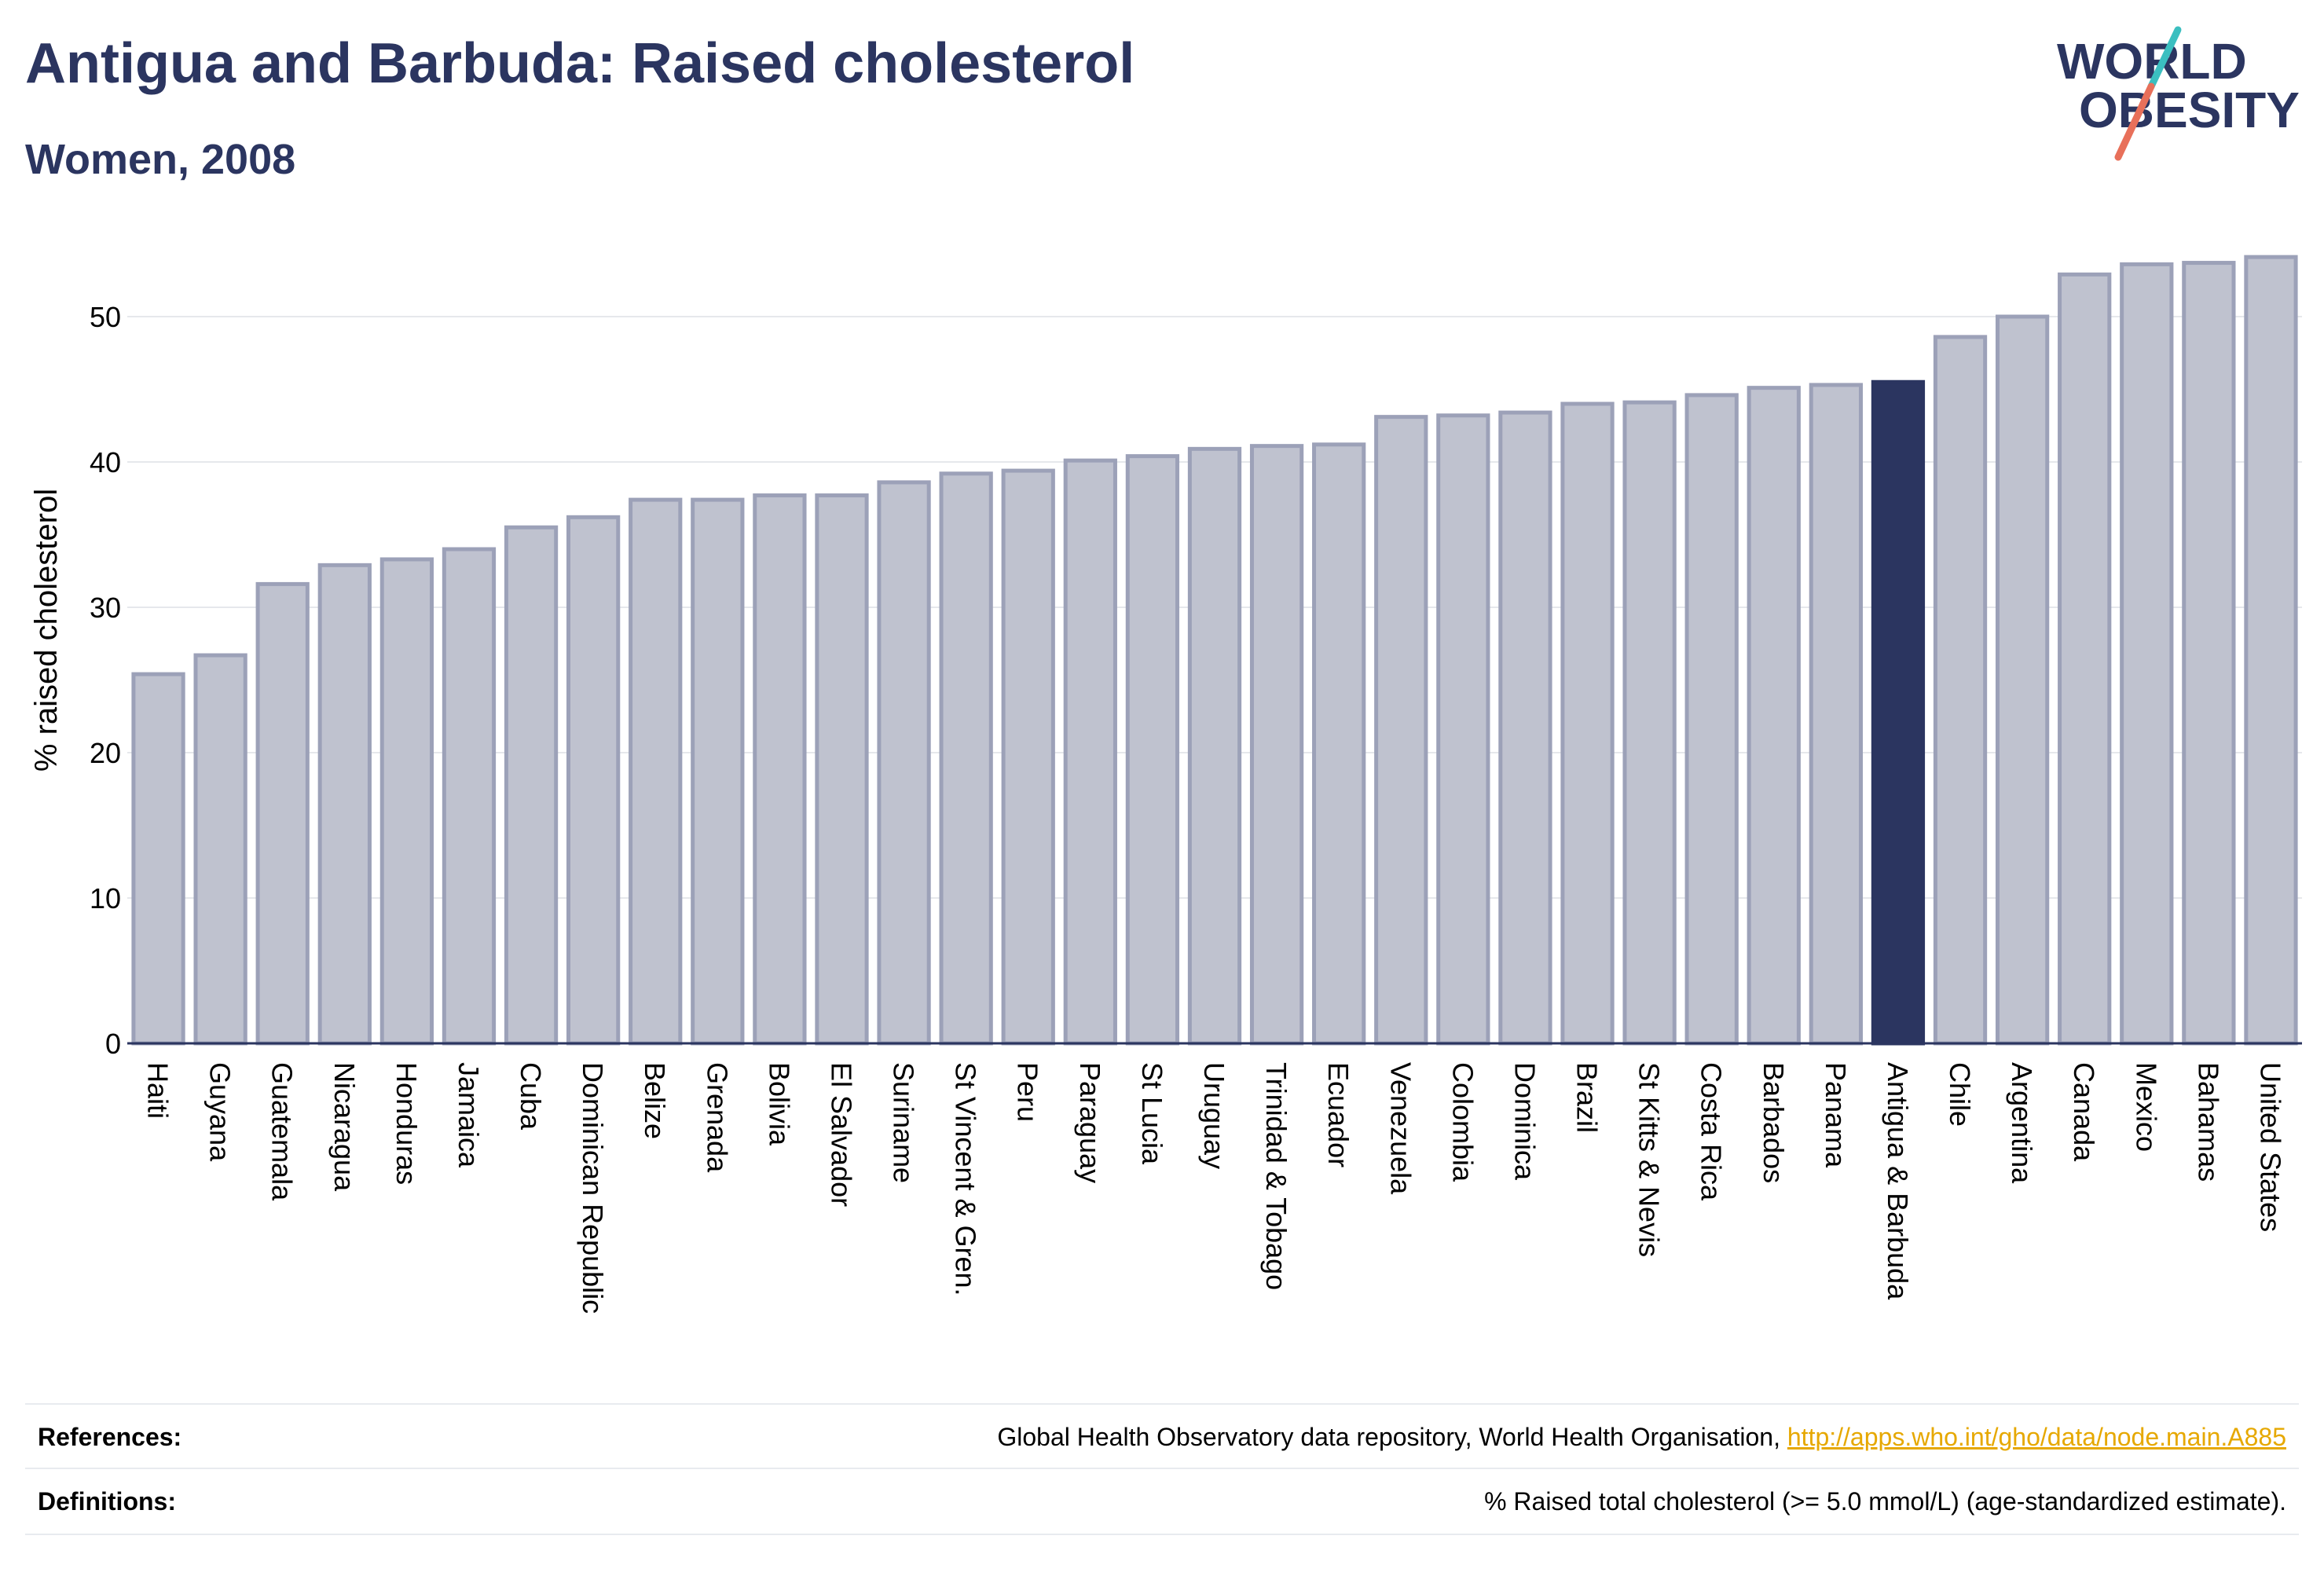 This screenshot has height=1576, width=2324. I want to click on x-tick-label: Colombia, so click(1462, 1122).